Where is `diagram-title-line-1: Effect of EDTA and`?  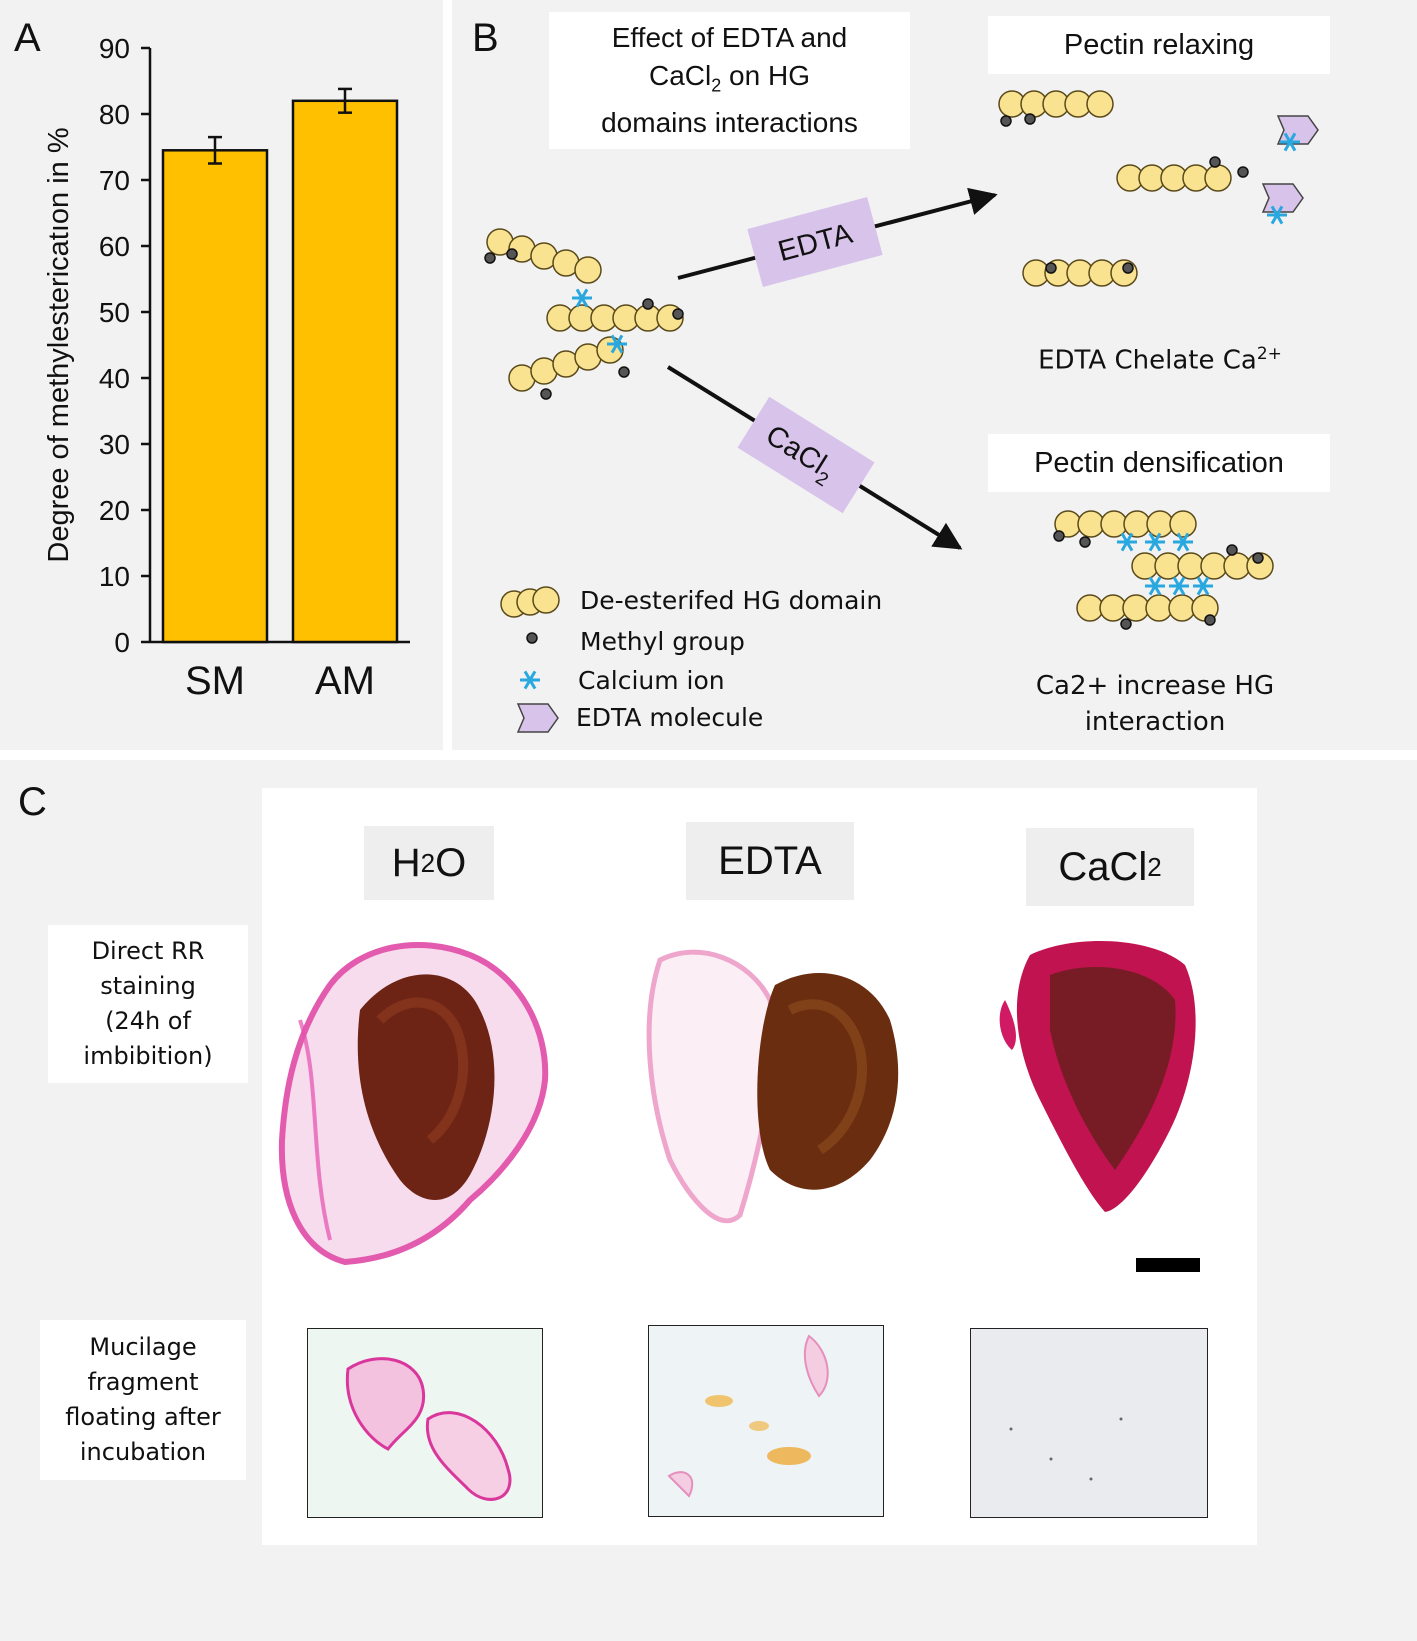
diagram-title-line-1: Effect of EDTA and is located at coordinates (729, 37).